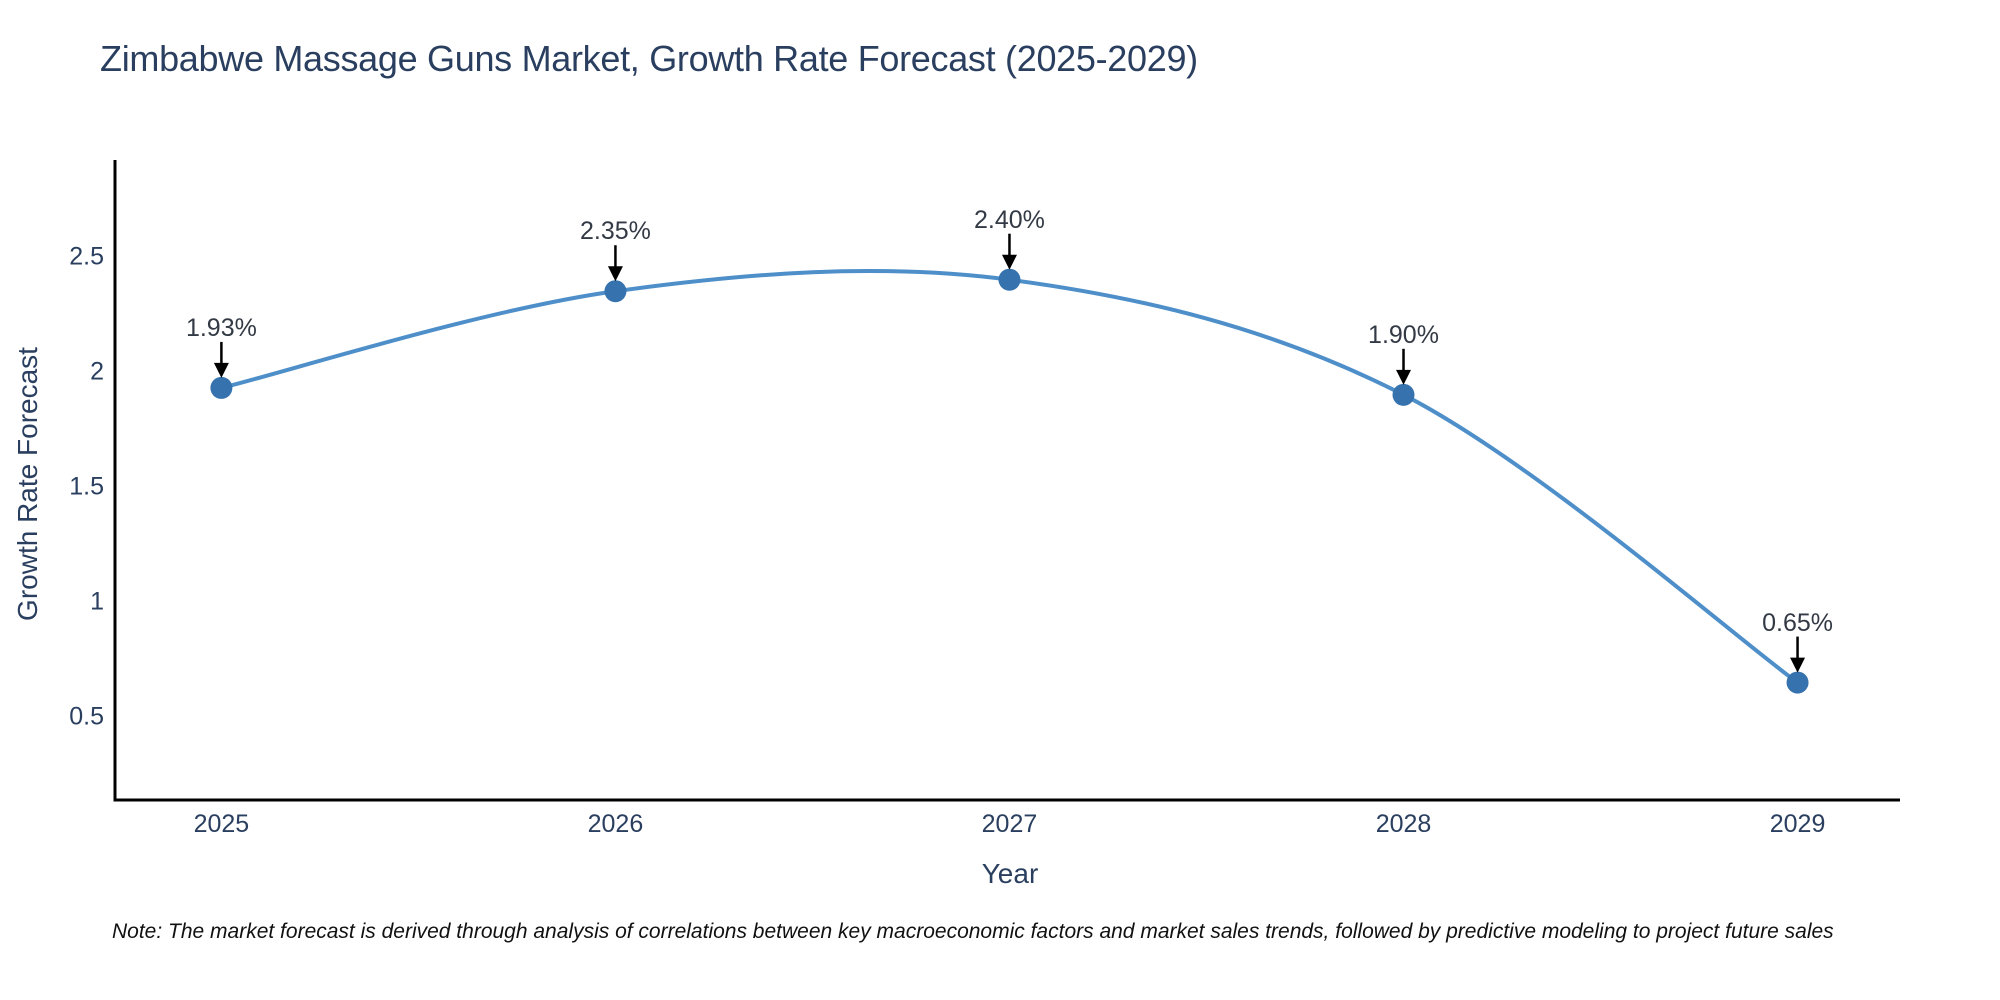 The width and height of the screenshot is (2000, 1000). I want to click on x-tick-label: 2025, so click(221, 824).